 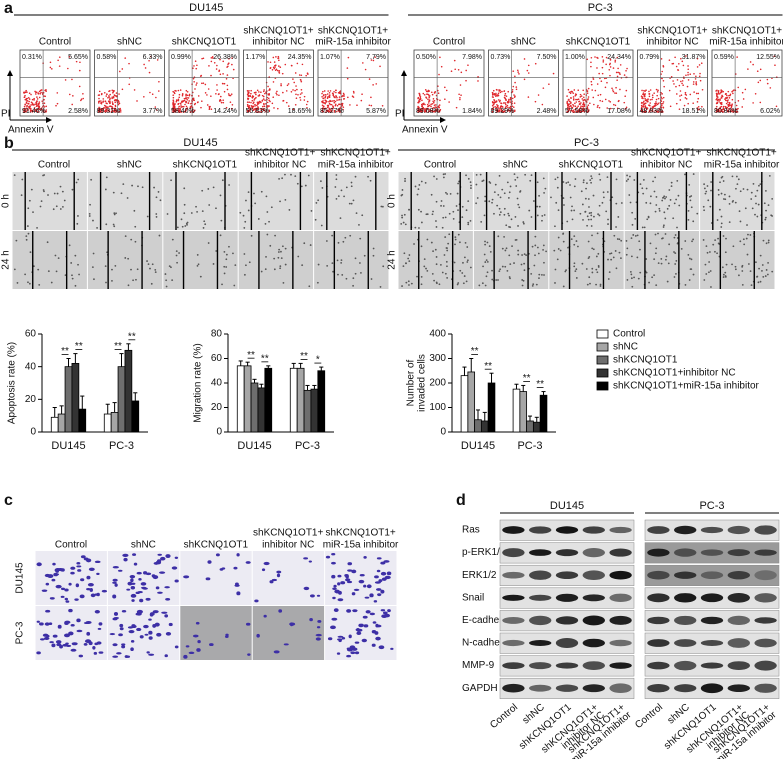 What do you see at coordinates (527, 378) in the screenshot?
I see `significance-label: **` at bounding box center [527, 378].